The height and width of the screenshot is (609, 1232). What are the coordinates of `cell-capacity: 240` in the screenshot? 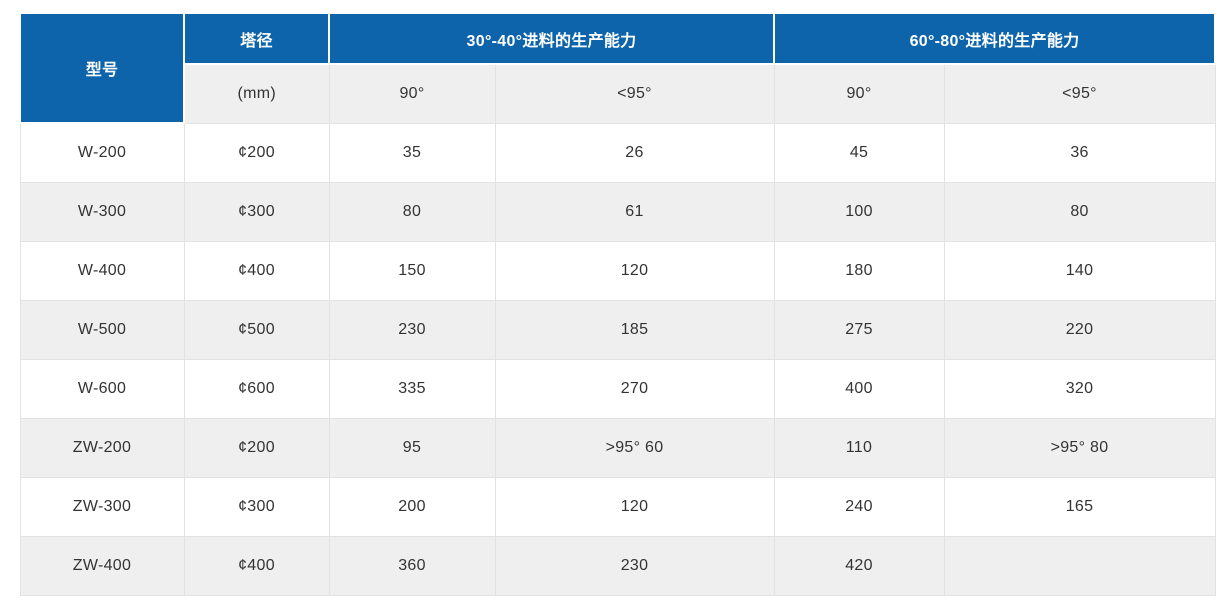 It's located at (859, 506).